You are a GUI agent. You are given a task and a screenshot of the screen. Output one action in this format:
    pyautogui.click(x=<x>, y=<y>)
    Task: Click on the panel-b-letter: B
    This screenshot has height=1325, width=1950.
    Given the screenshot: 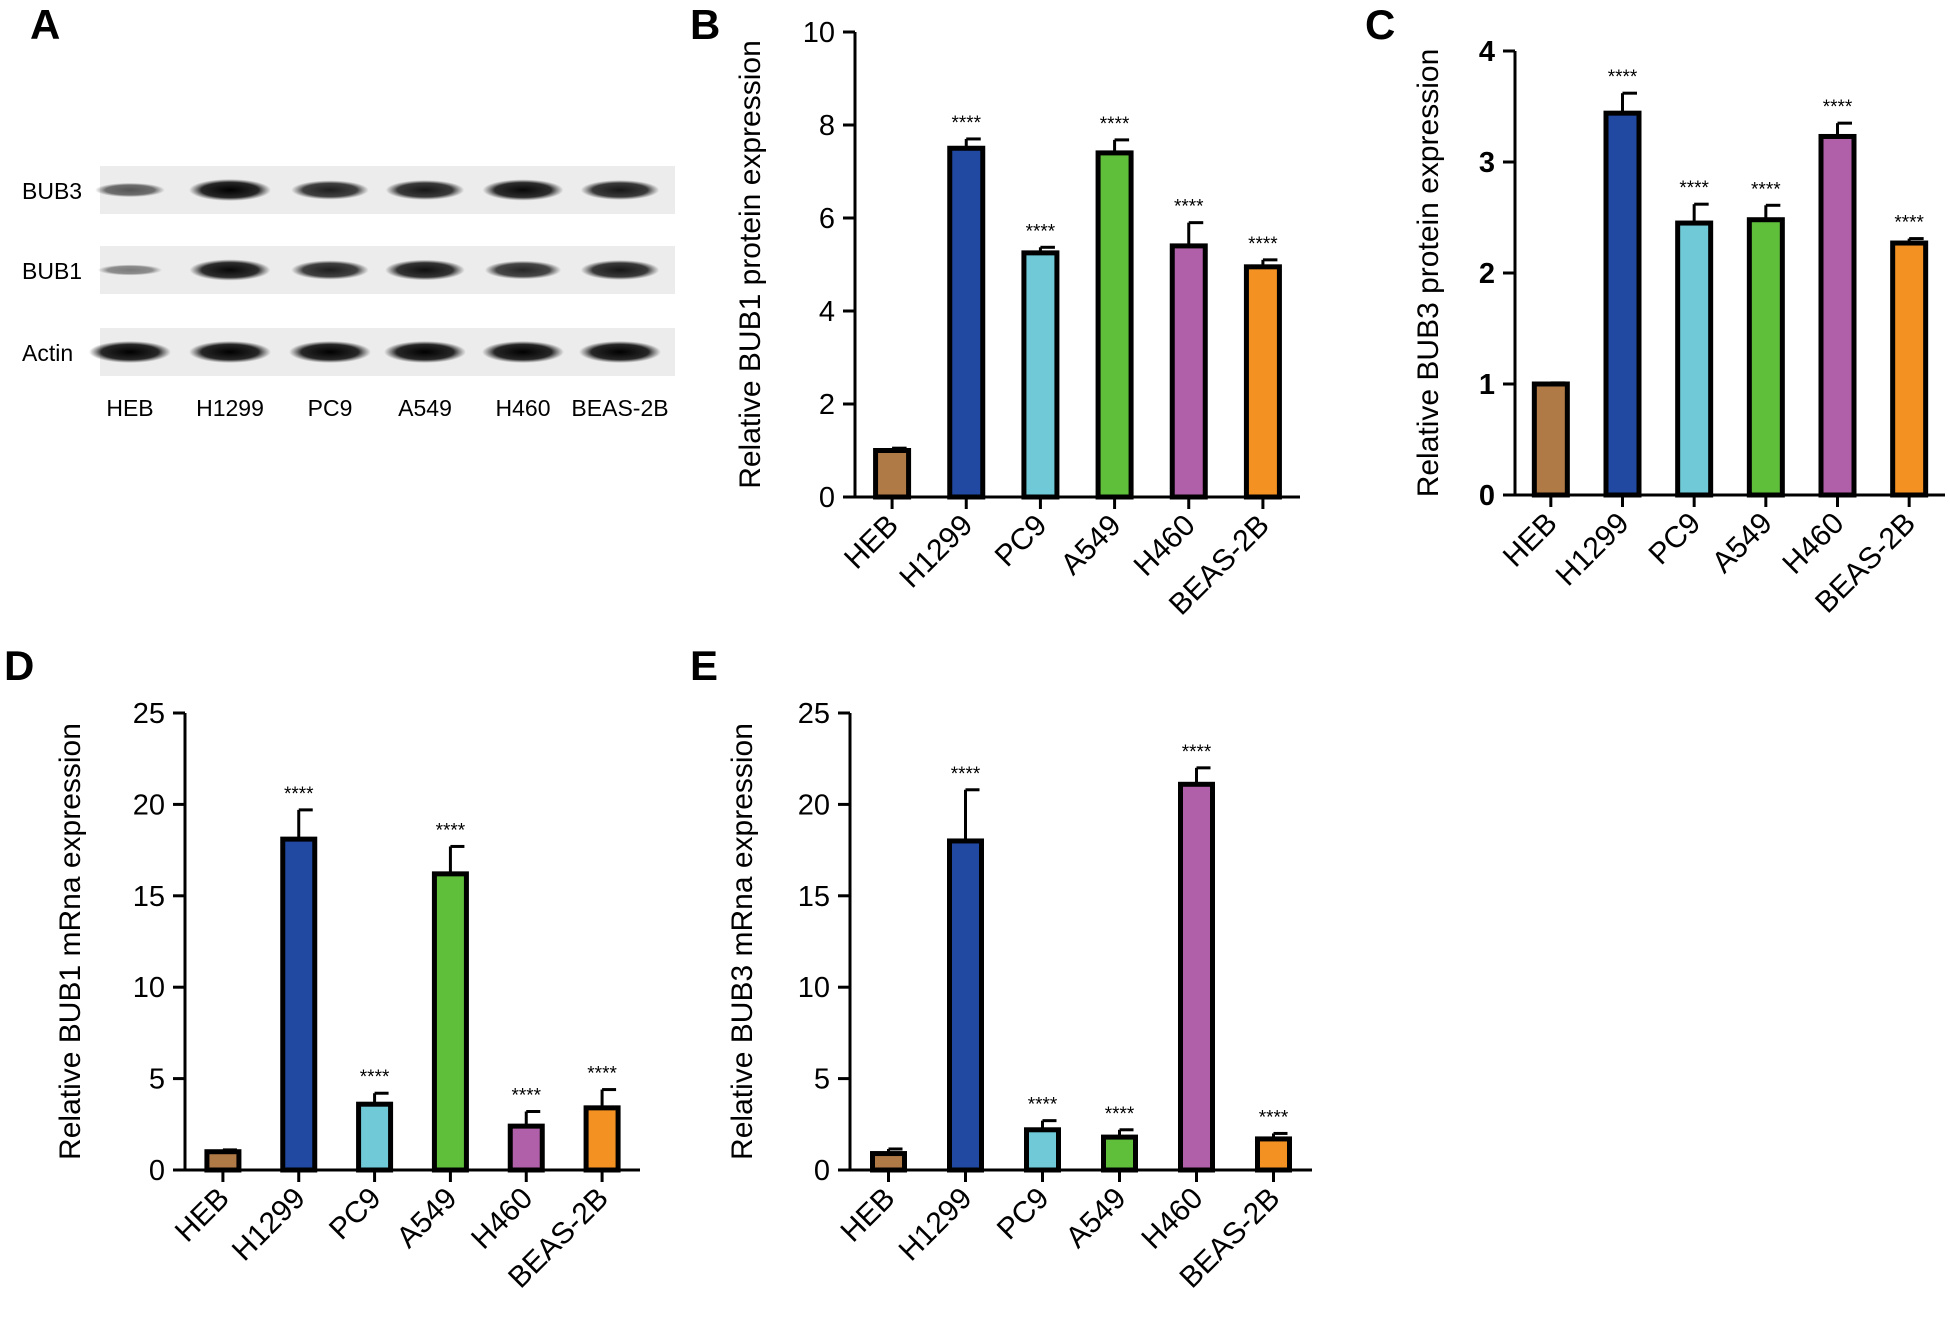 What is the action you would take?
    pyautogui.click(x=705, y=24)
    